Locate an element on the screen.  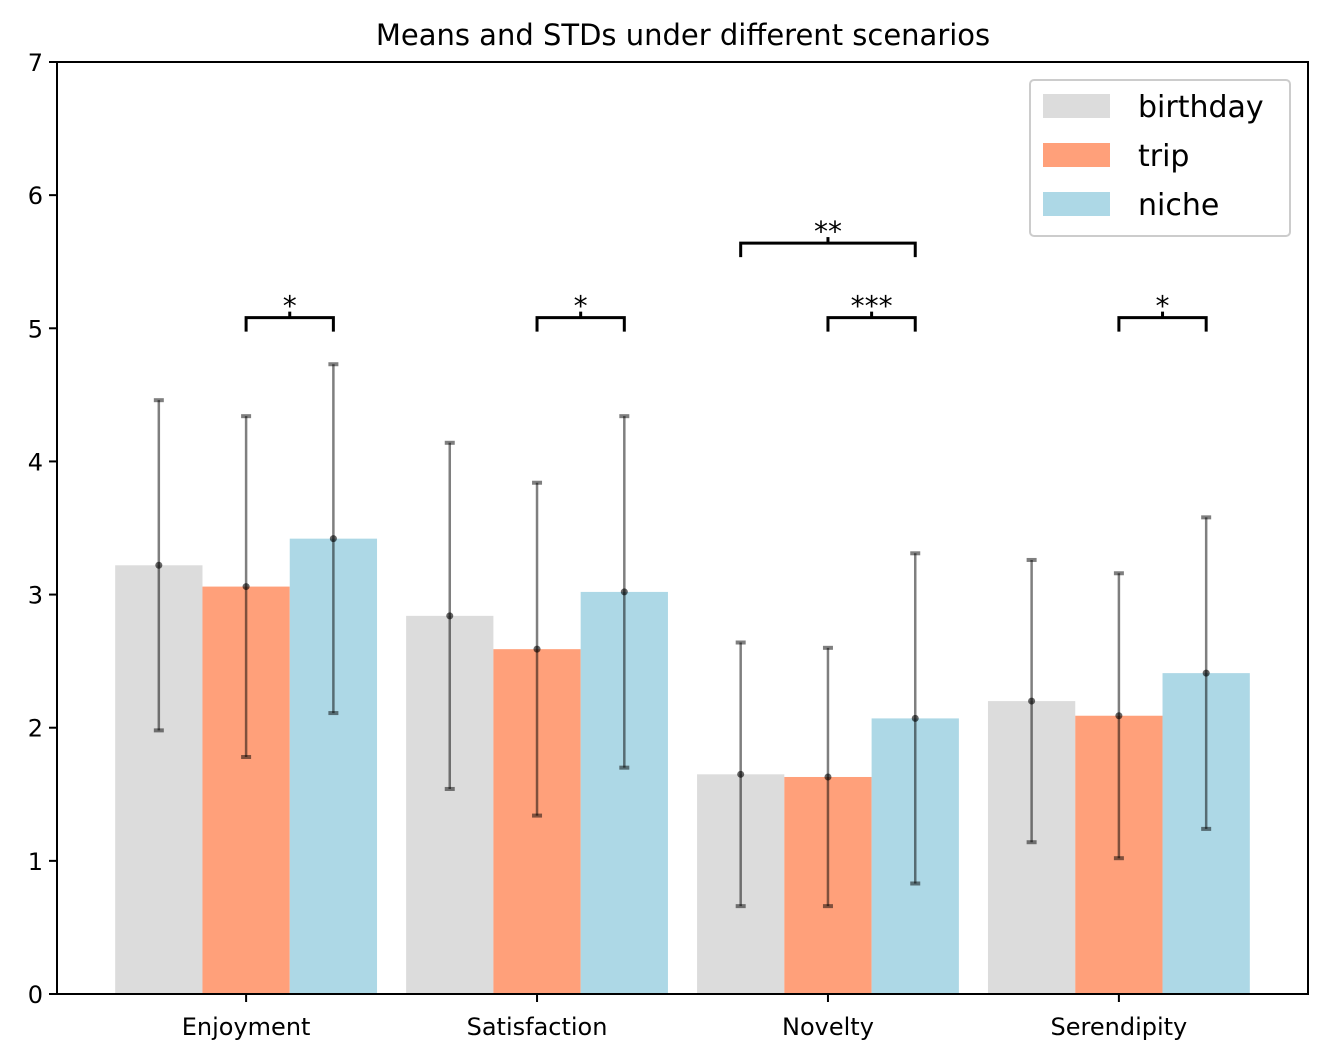
legend-label: trip is located at coordinates (1163, 156).